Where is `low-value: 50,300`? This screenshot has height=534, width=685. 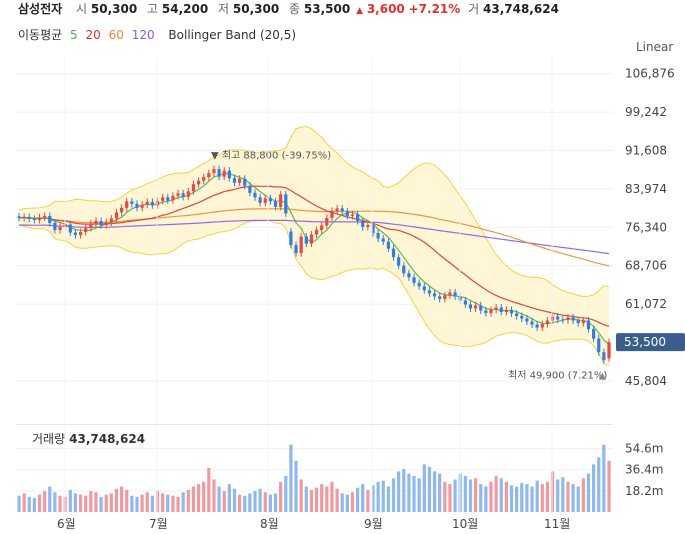 low-value: 50,300 is located at coordinates (256, 9).